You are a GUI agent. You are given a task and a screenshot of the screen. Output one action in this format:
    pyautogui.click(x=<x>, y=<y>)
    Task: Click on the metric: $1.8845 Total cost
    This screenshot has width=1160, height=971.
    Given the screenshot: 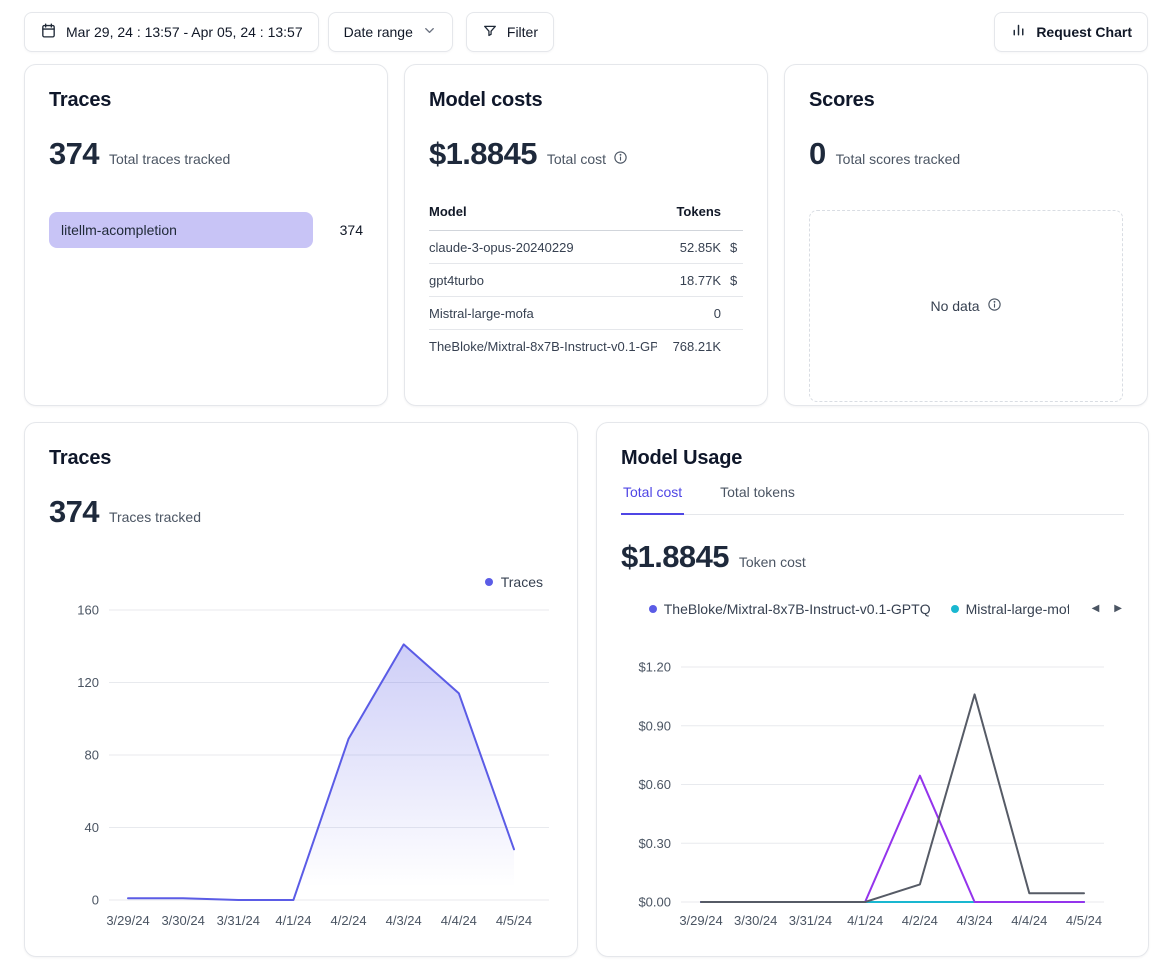 What is the action you would take?
    pyautogui.click(x=586, y=154)
    